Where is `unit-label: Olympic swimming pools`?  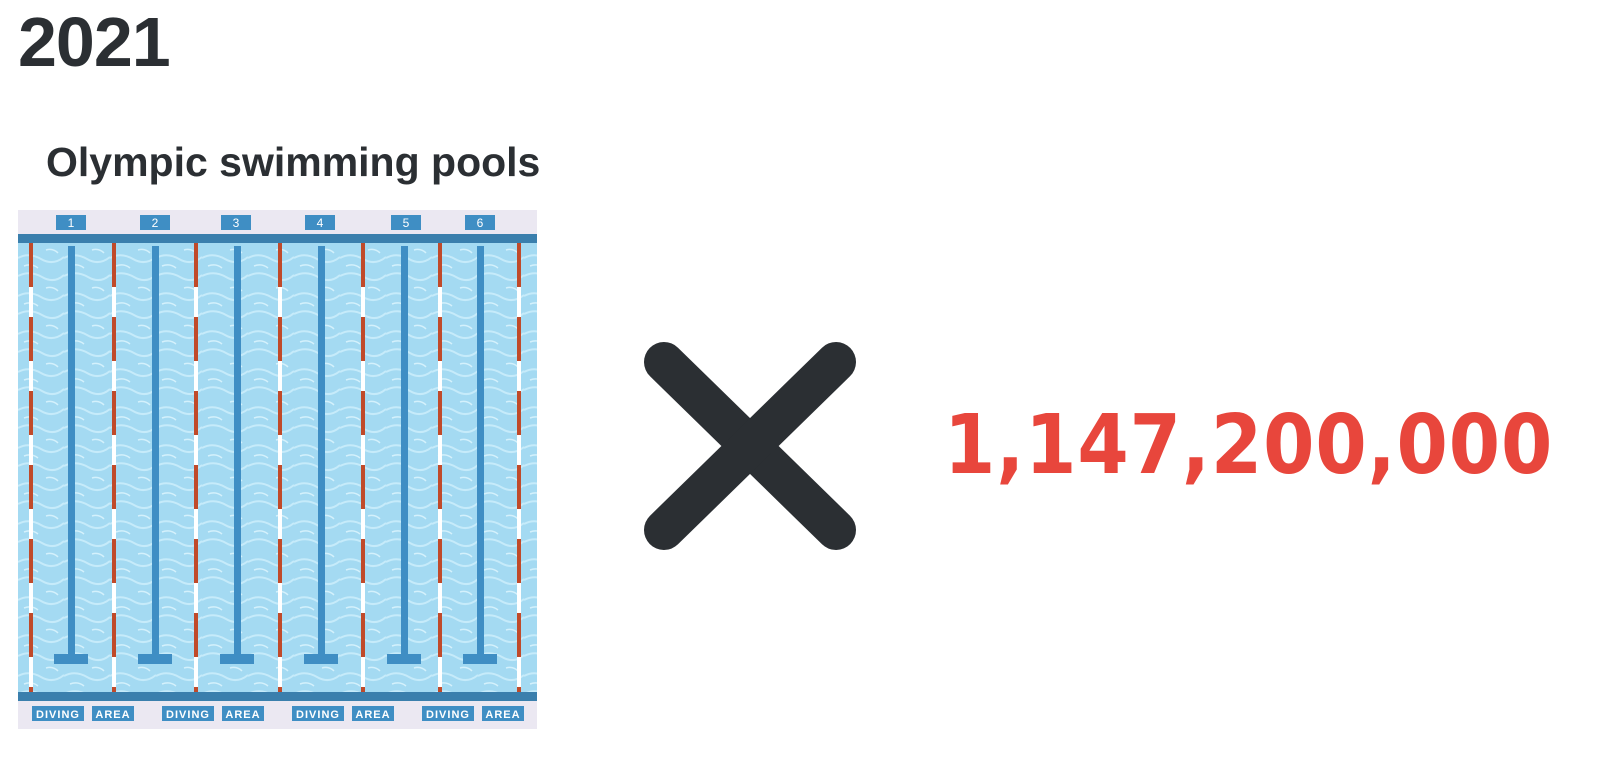 unit-label: Olympic swimming pools is located at coordinates (293, 162).